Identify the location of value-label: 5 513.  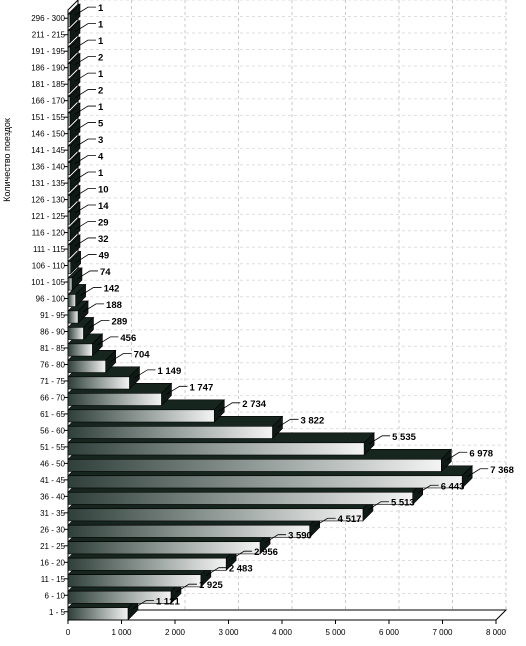
(403, 503).